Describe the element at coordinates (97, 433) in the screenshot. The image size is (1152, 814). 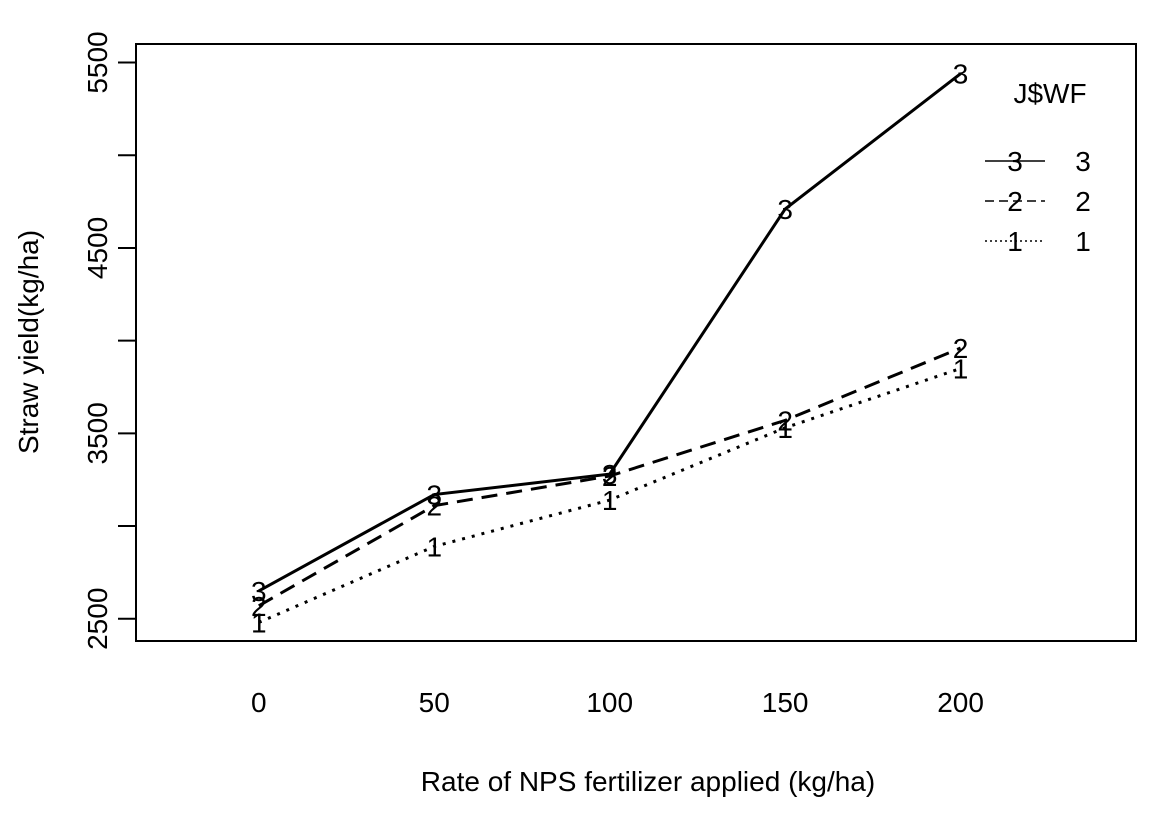
I see `y-tick-label: 3500` at that location.